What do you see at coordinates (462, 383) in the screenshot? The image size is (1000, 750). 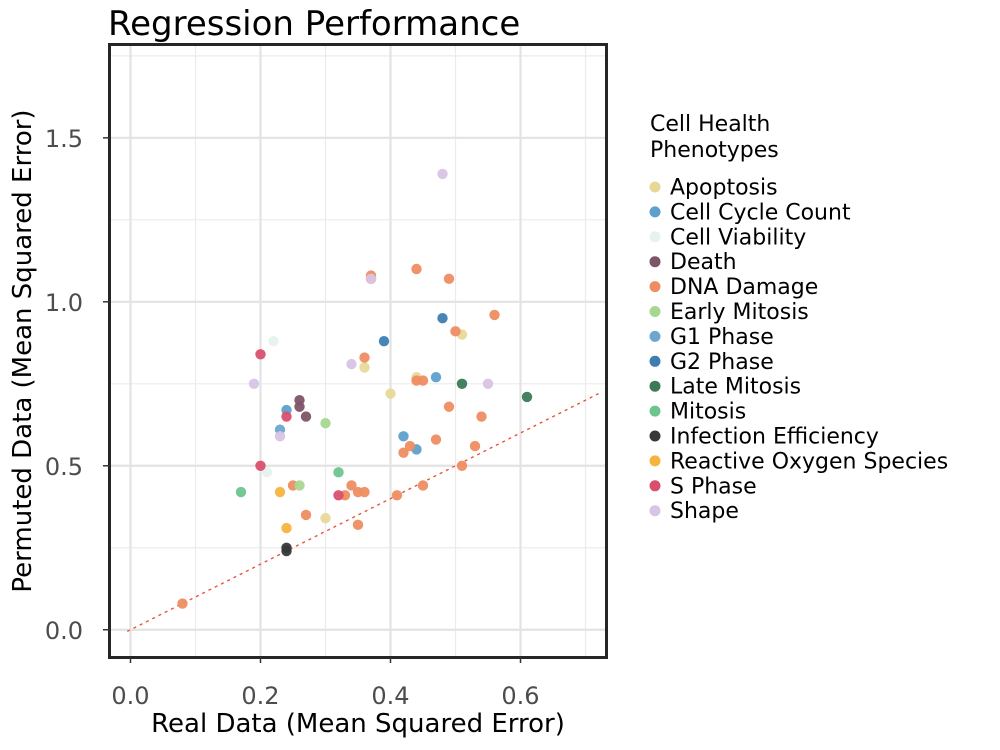 I see `point-late-mitosis` at bounding box center [462, 383].